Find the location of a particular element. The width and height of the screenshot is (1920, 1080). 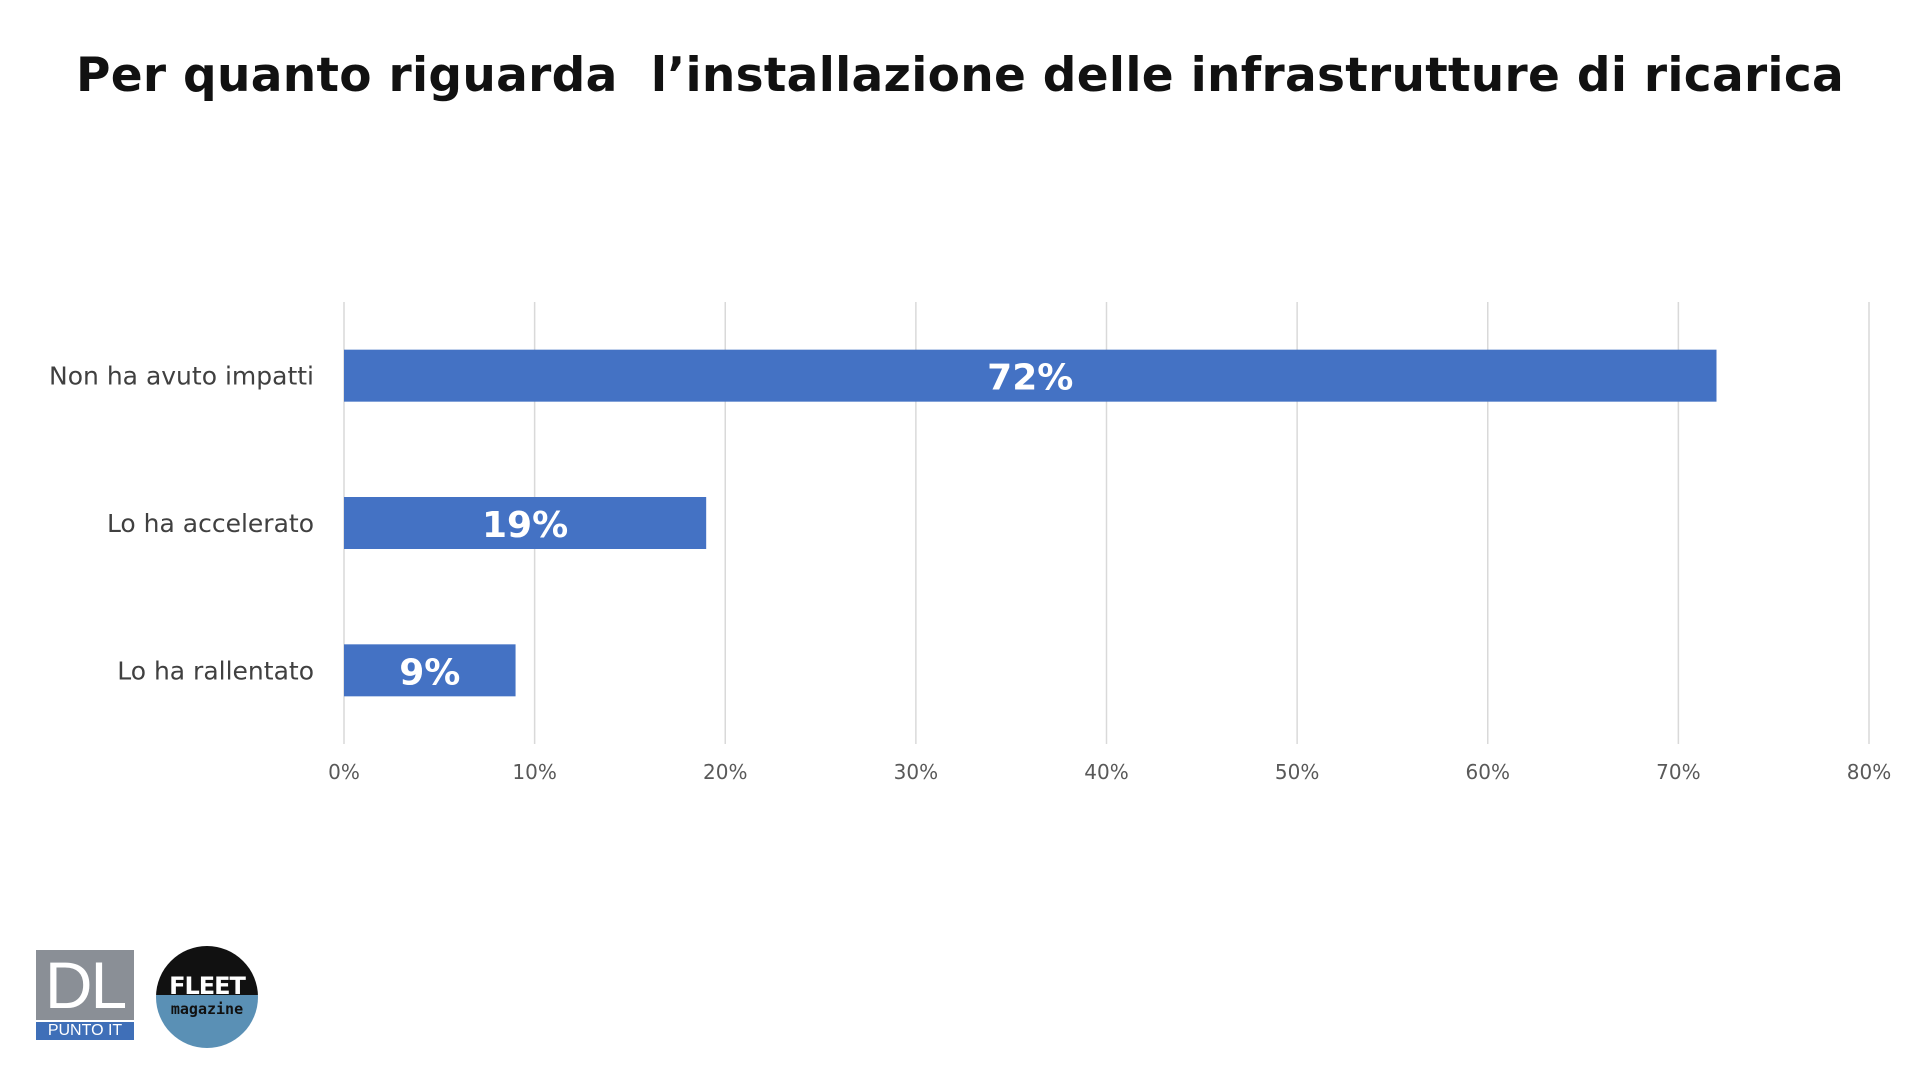

dl-punto-it-logo: DL PUNTO IT is located at coordinates (85, 995).